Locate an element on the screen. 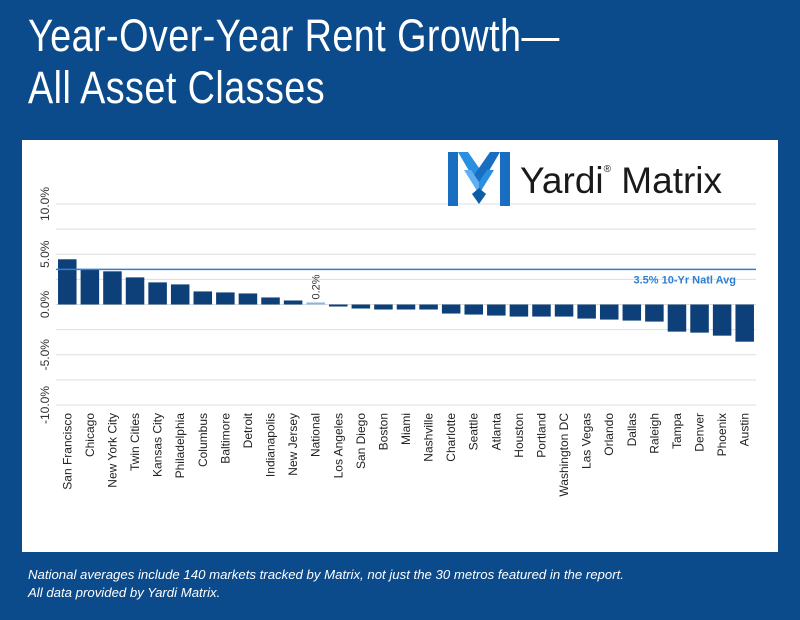 This screenshot has height=620, width=800. x-tick-label: Phoenix is located at coordinates (722, 434).